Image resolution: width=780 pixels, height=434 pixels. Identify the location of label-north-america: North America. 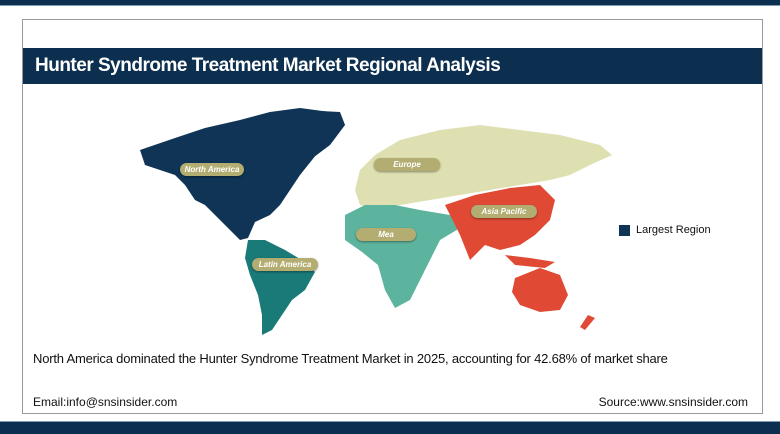
(212, 169).